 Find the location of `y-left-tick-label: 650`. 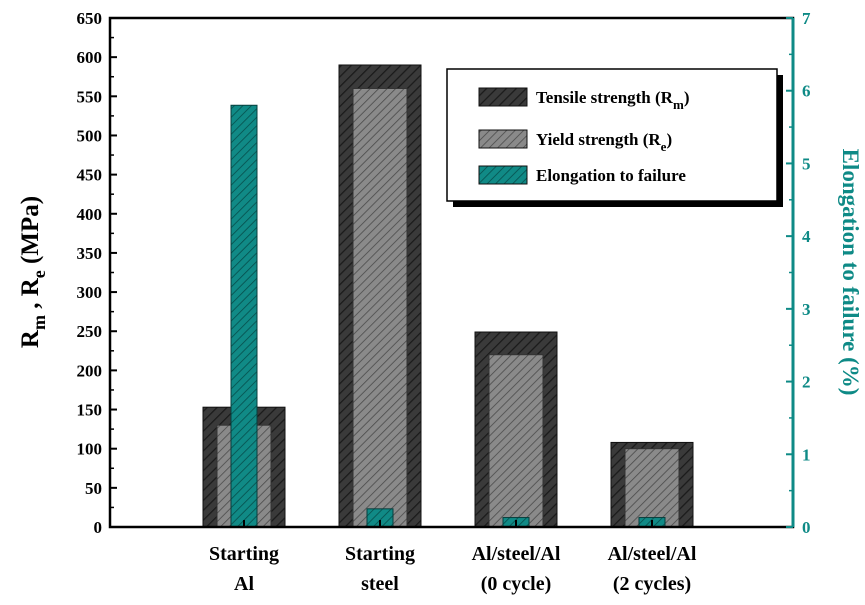

y-left-tick-label: 650 is located at coordinates (90, 18).